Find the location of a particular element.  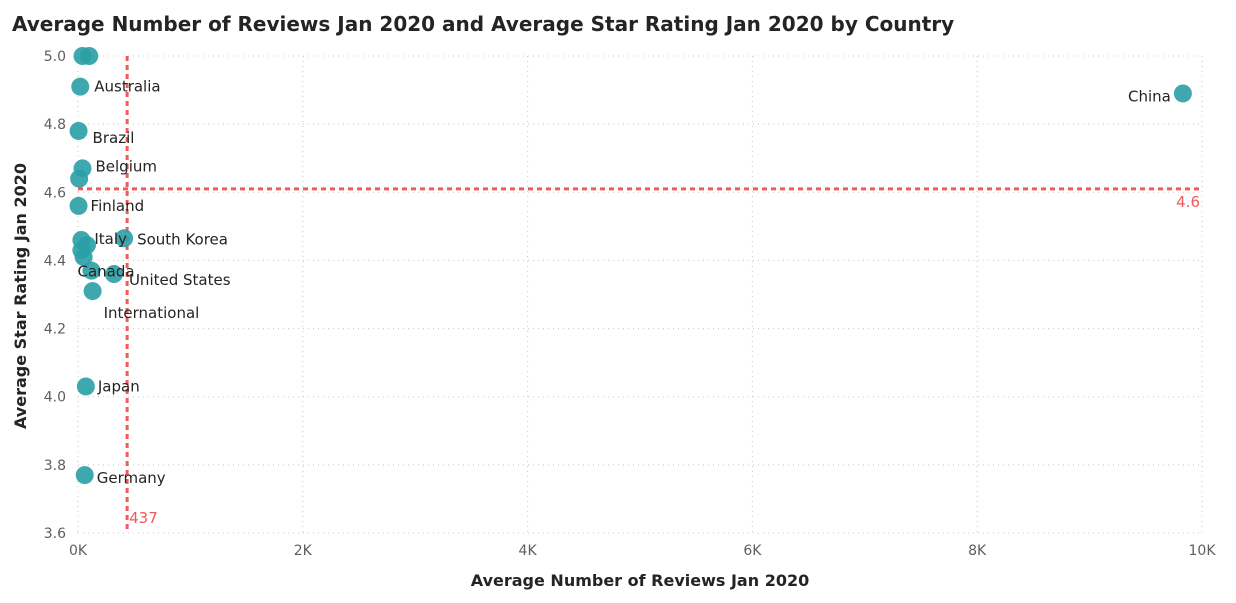

y-tick-label: 5.0 is located at coordinates (55, 57).